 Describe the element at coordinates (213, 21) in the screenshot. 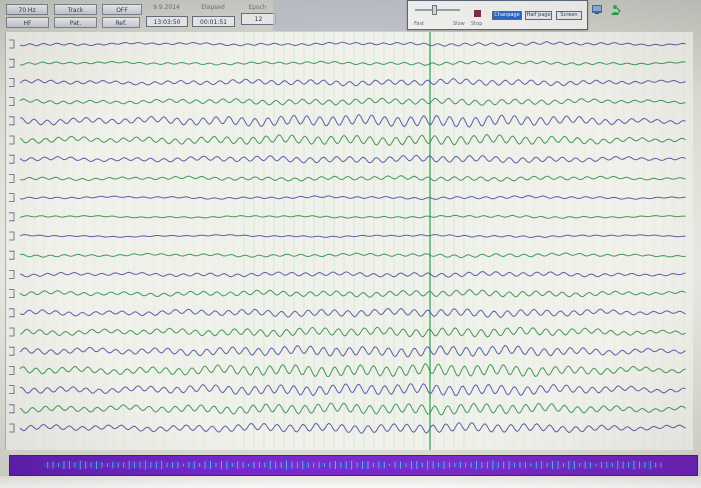

I see `elapsed-field: 00:01:51` at that location.